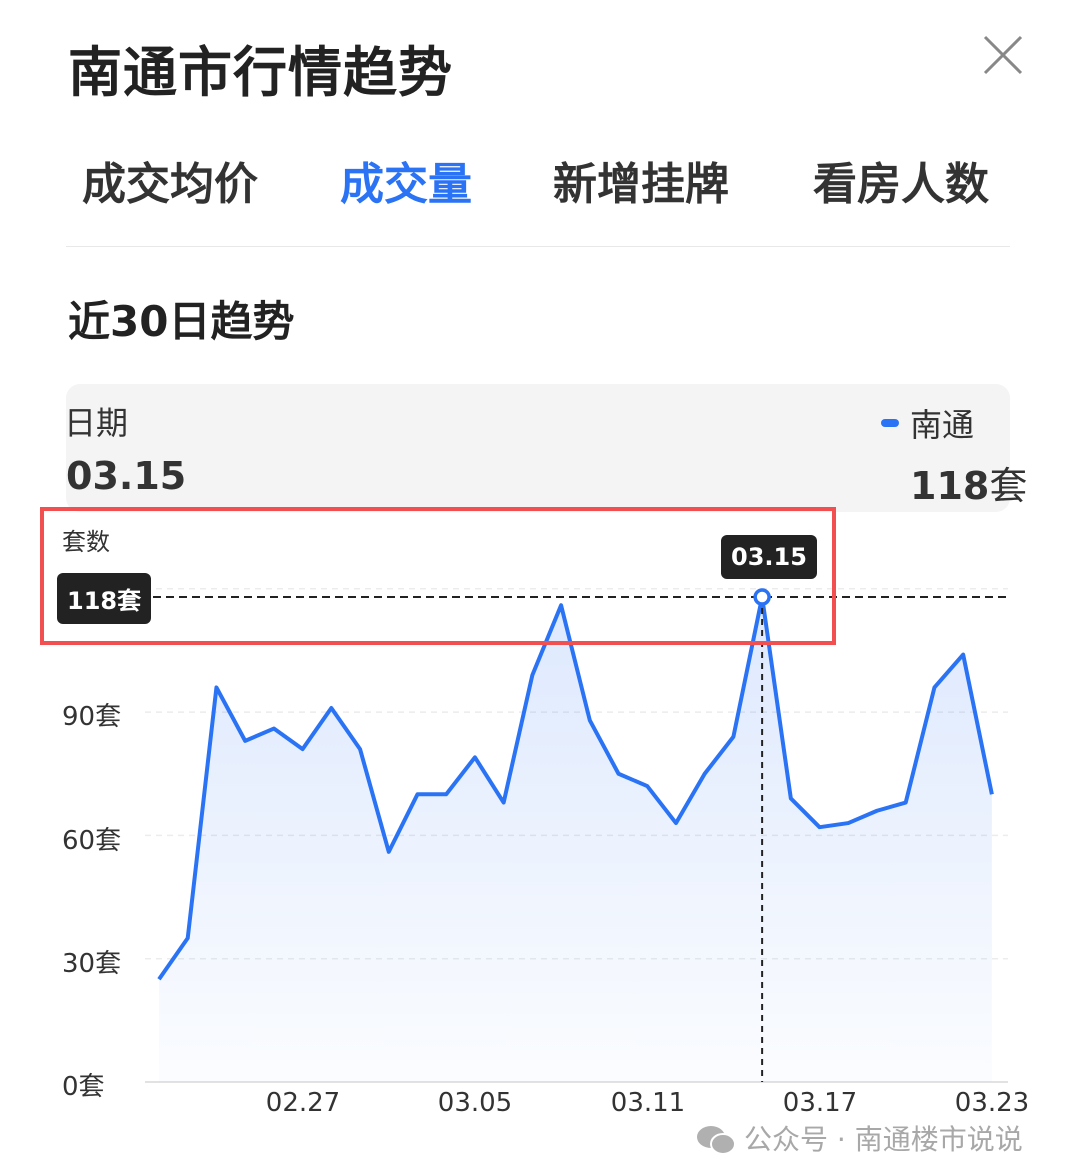 This screenshot has width=1080, height=1159. Describe the element at coordinates (942, 425) in the screenshot. I see `legend-series-name: 南通` at that location.